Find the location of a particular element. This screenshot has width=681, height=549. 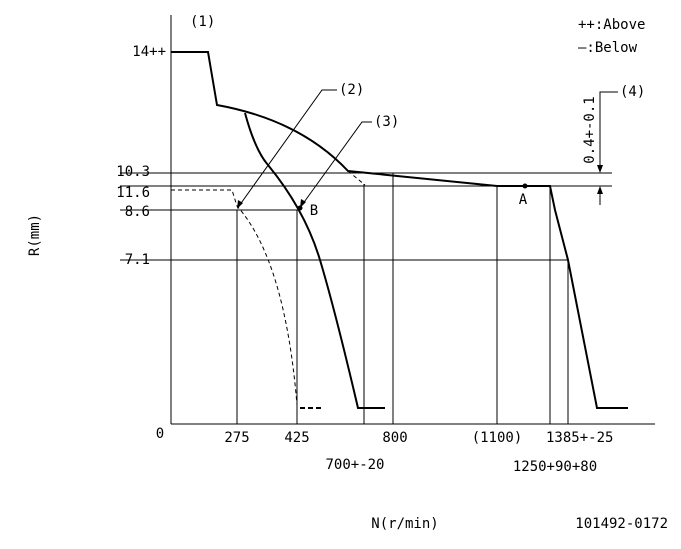

x-label: 1250+90+80 is located at coordinates (555, 467).